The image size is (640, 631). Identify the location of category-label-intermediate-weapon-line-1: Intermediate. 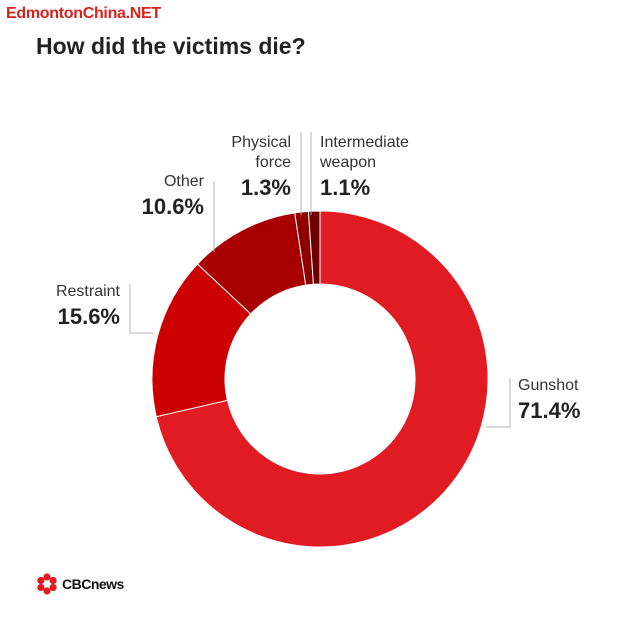
(364, 142).